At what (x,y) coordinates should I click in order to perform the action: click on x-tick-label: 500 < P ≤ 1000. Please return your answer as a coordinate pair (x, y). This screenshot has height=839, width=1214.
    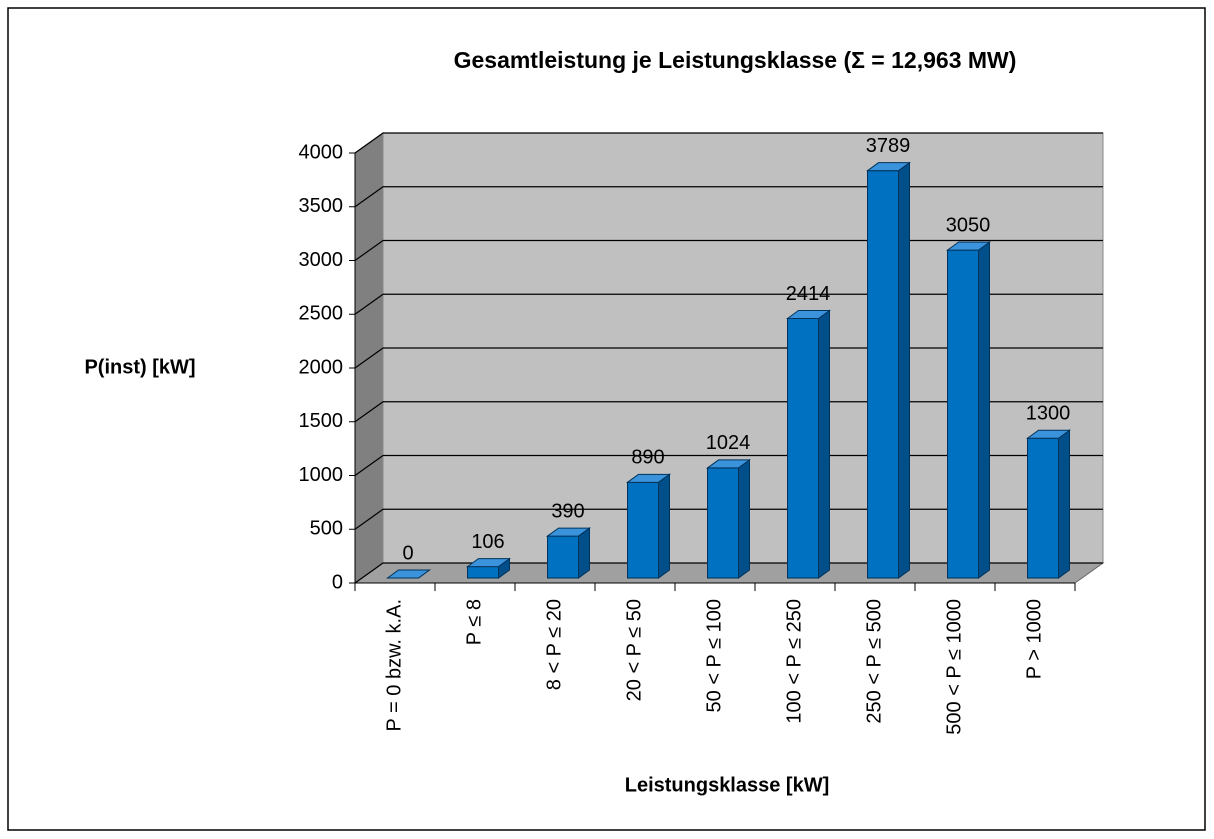
    Looking at the image, I should click on (954, 667).